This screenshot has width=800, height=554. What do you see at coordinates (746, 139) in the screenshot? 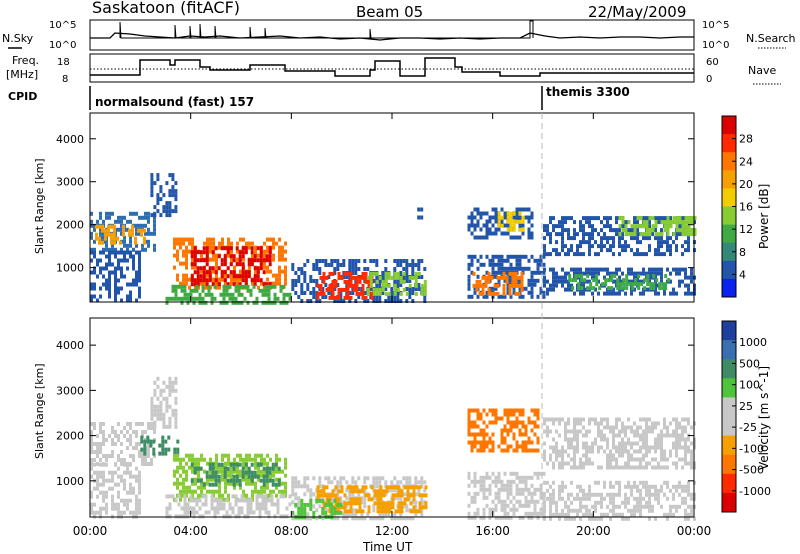
I see `power-colorbar-tick-label: 28` at bounding box center [746, 139].